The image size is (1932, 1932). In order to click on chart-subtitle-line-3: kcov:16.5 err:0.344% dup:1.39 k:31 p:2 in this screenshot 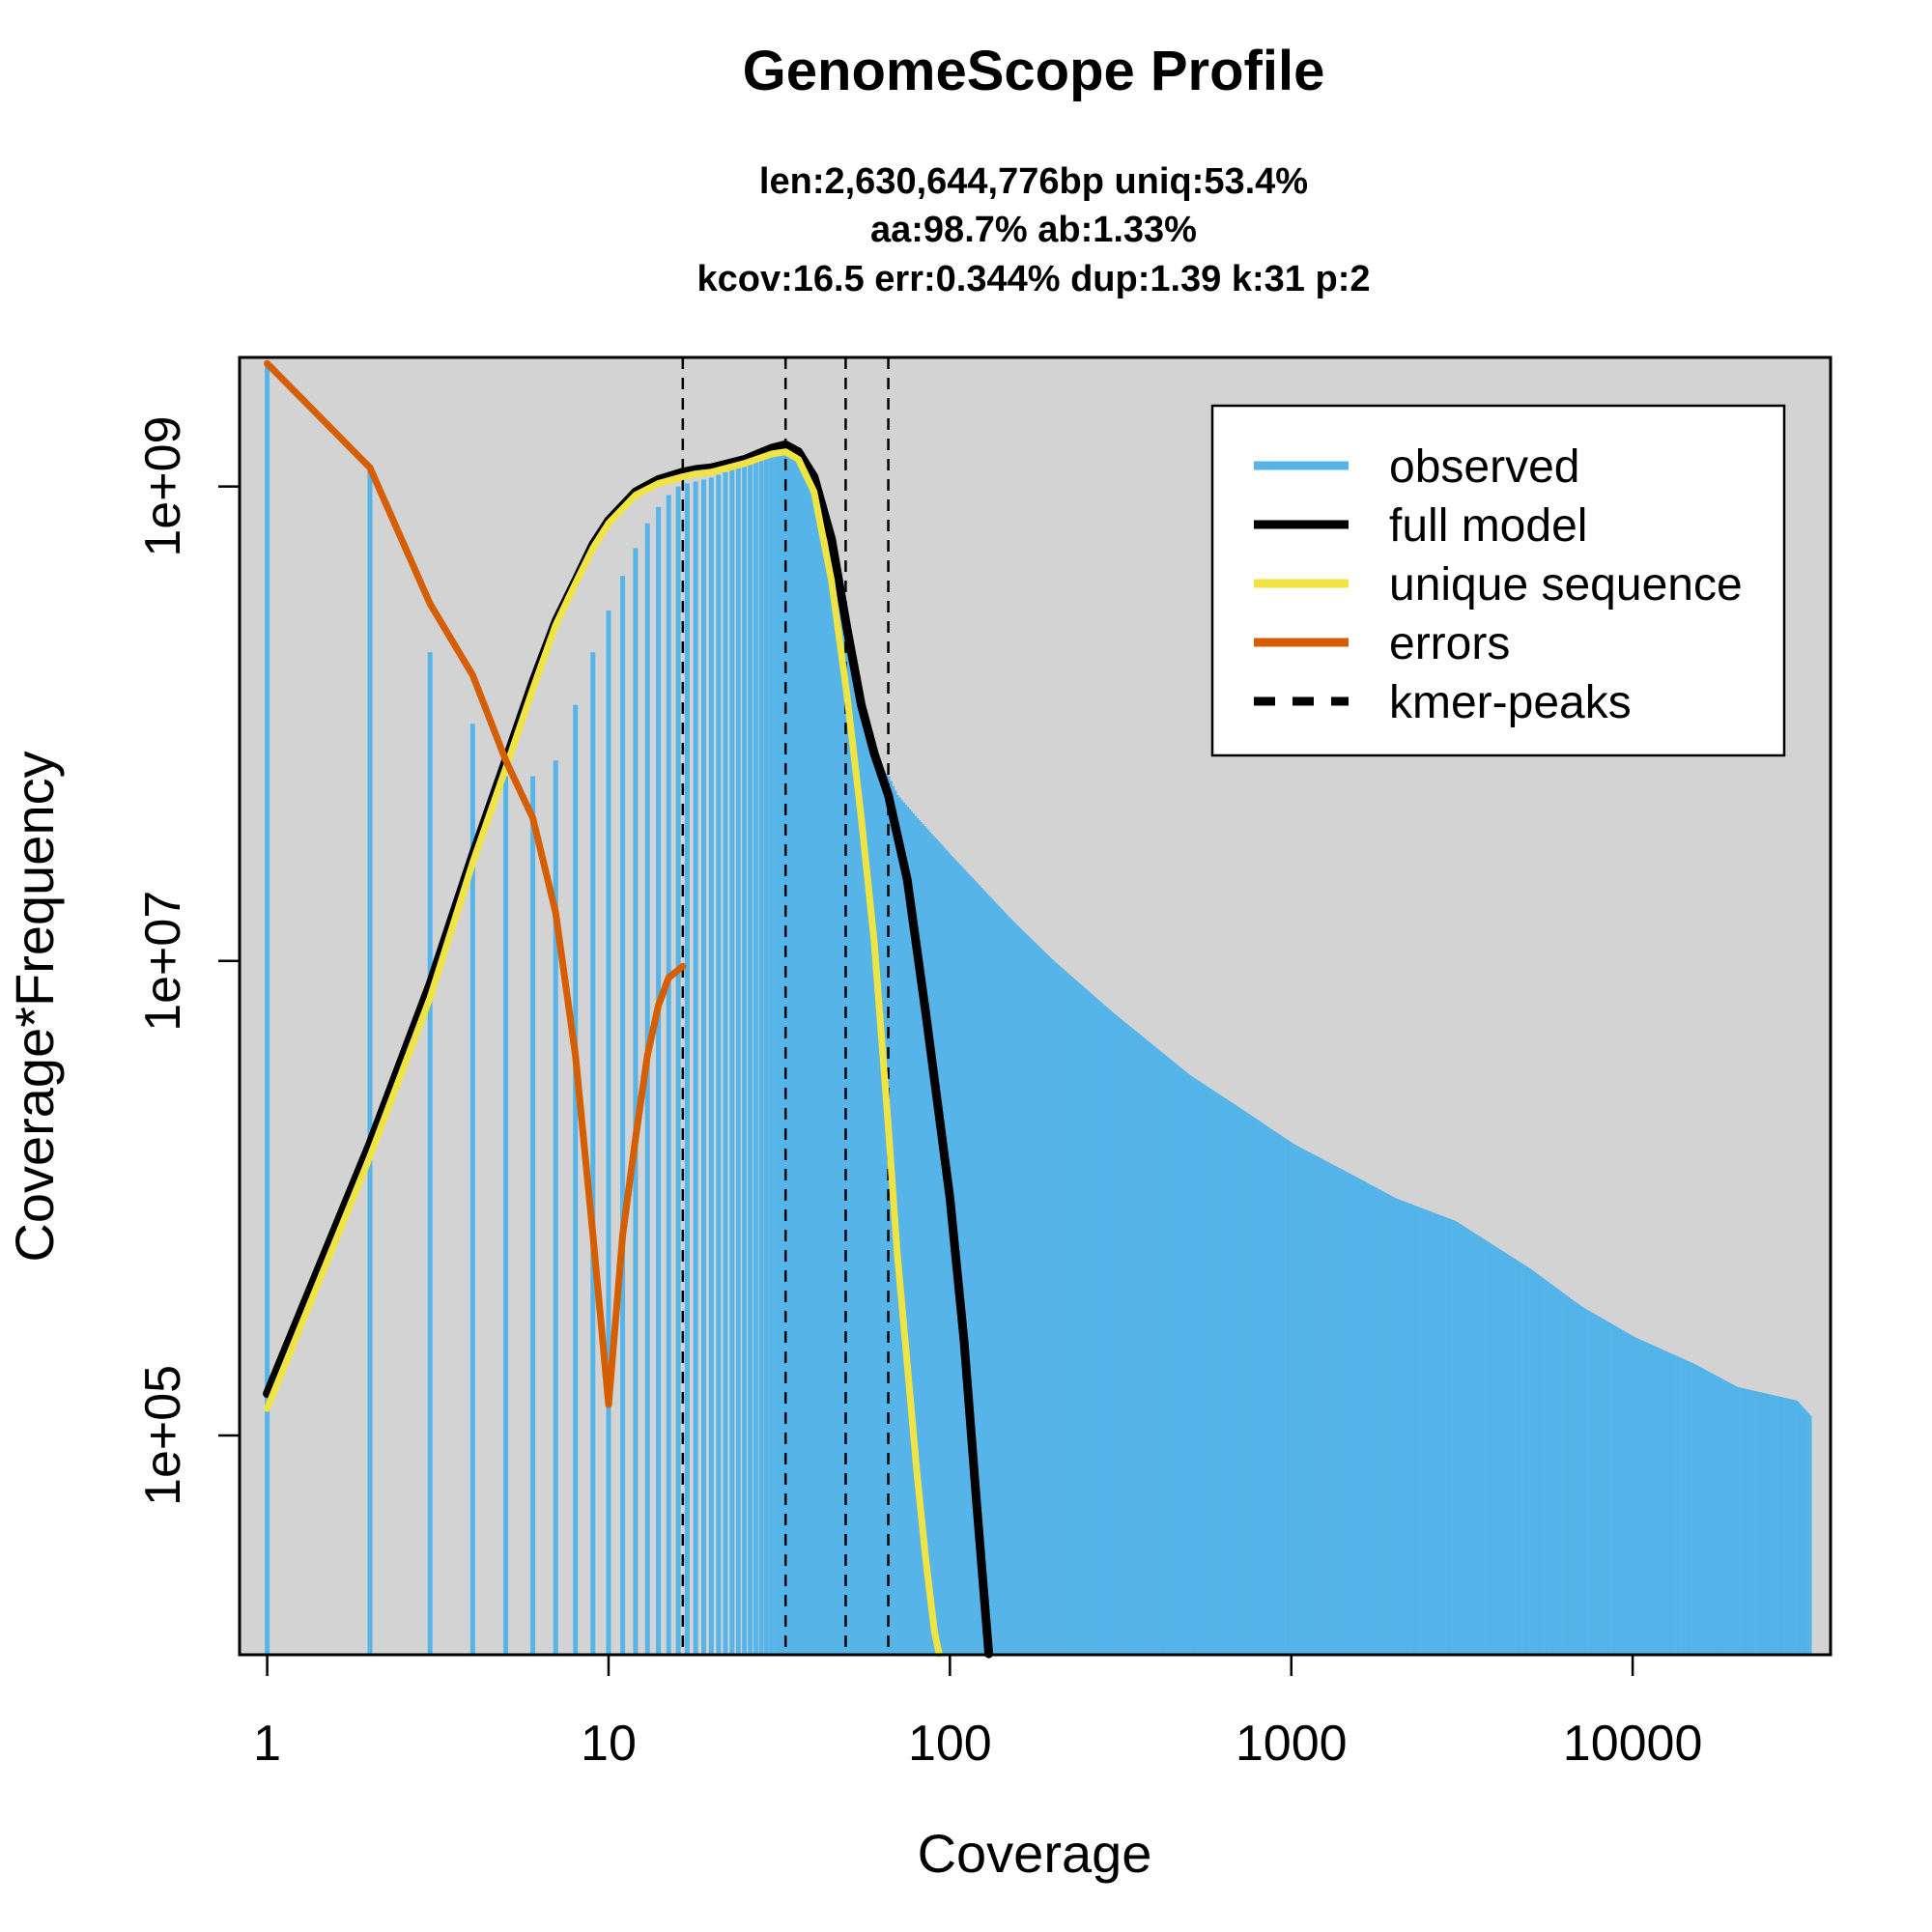, I will do `click(1033, 279)`.